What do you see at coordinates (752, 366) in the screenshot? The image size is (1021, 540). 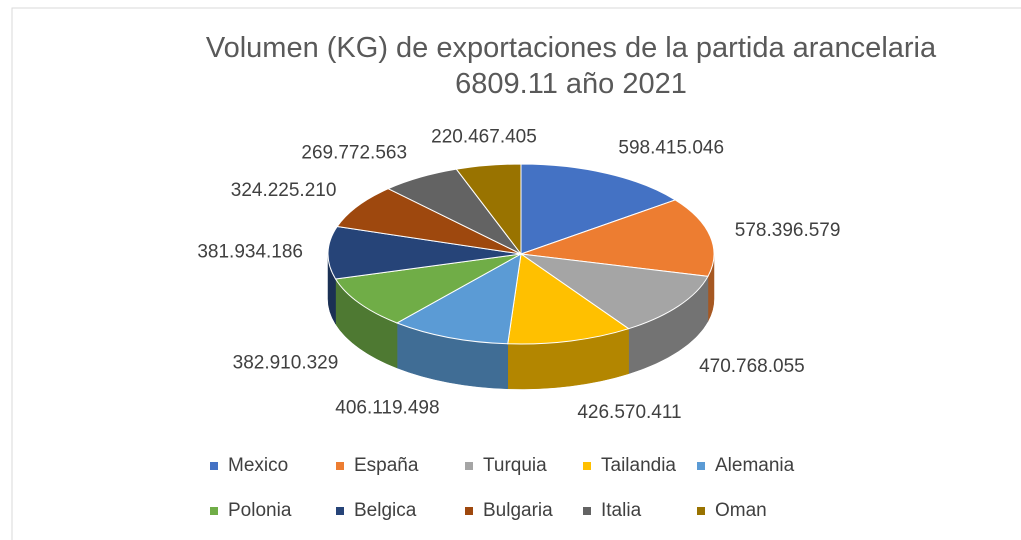 I see `data-label: 470.768.055` at bounding box center [752, 366].